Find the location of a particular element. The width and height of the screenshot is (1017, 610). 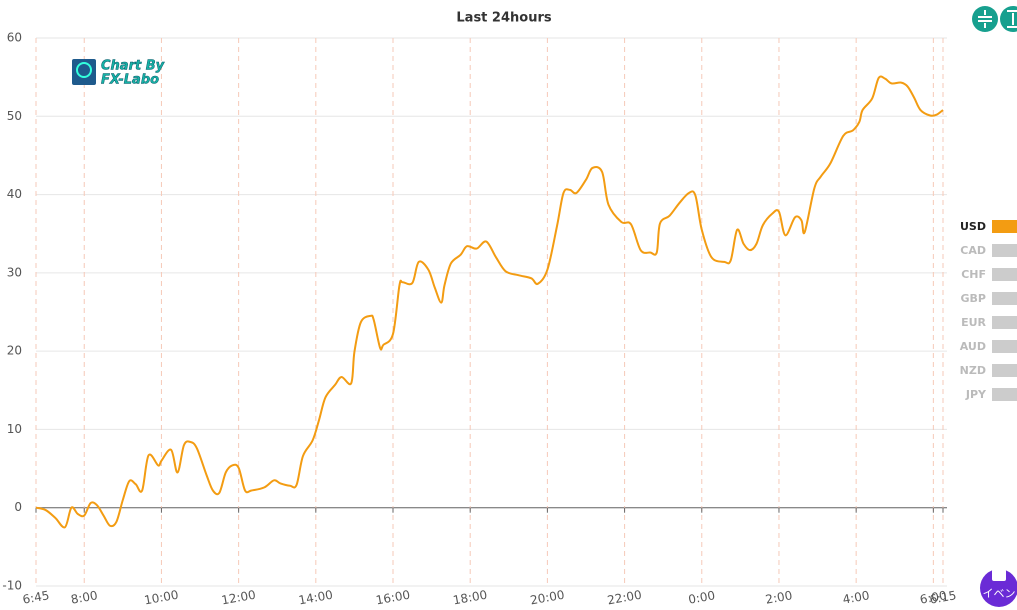

collapse-button is located at coordinates (985, 19).